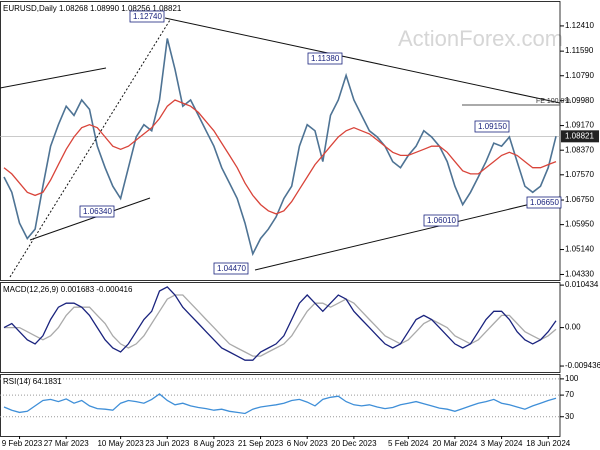  What do you see at coordinates (307, 443) in the screenshot?
I see `x-tick-label: 6 Nov 2023` at bounding box center [307, 443].